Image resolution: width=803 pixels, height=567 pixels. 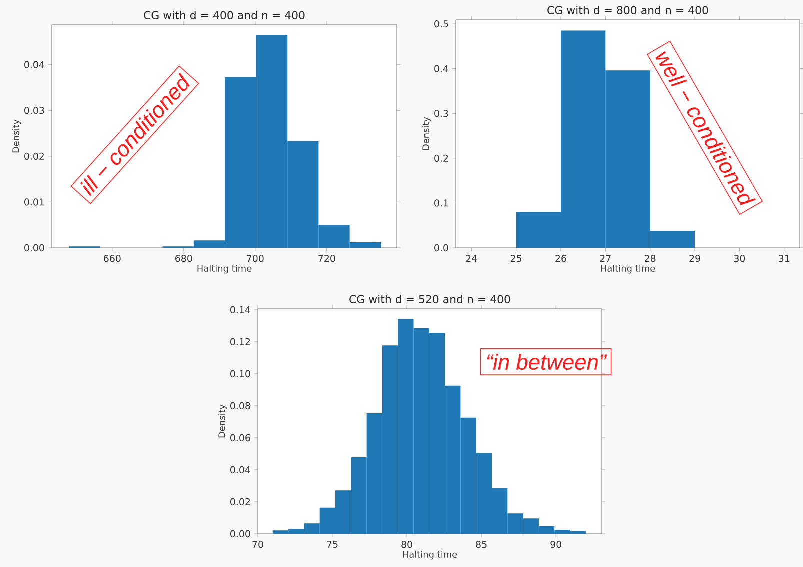 I want to click on x-tick-label: 25, so click(x=516, y=258).